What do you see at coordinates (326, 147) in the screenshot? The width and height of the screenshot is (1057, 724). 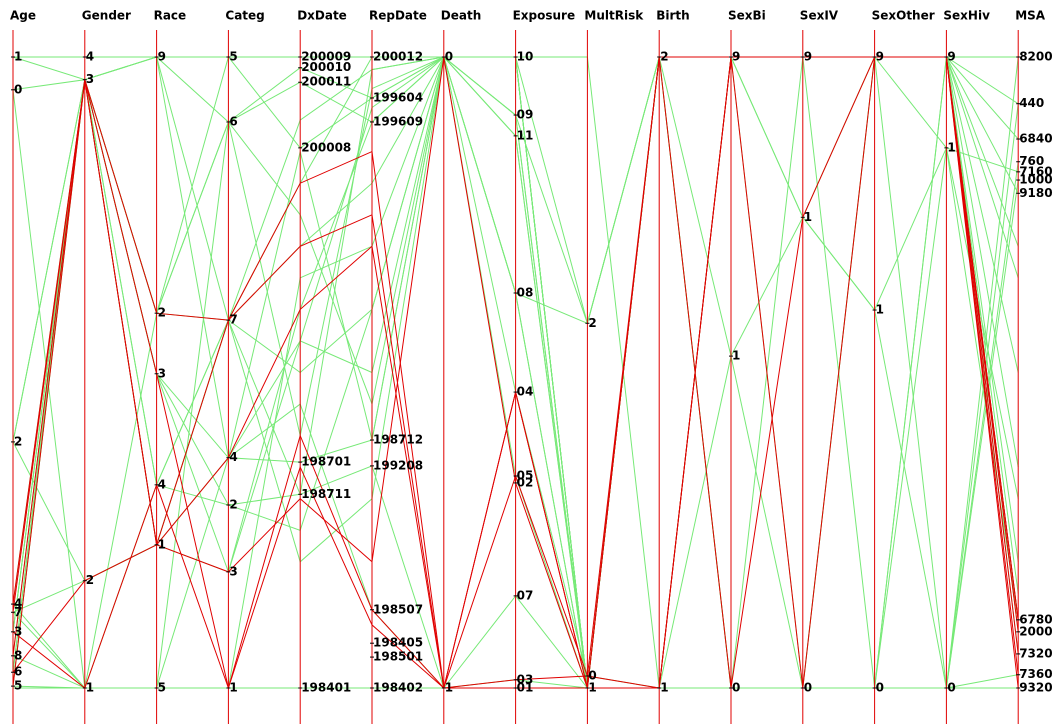 I see `tick-label: 200008` at bounding box center [326, 147].